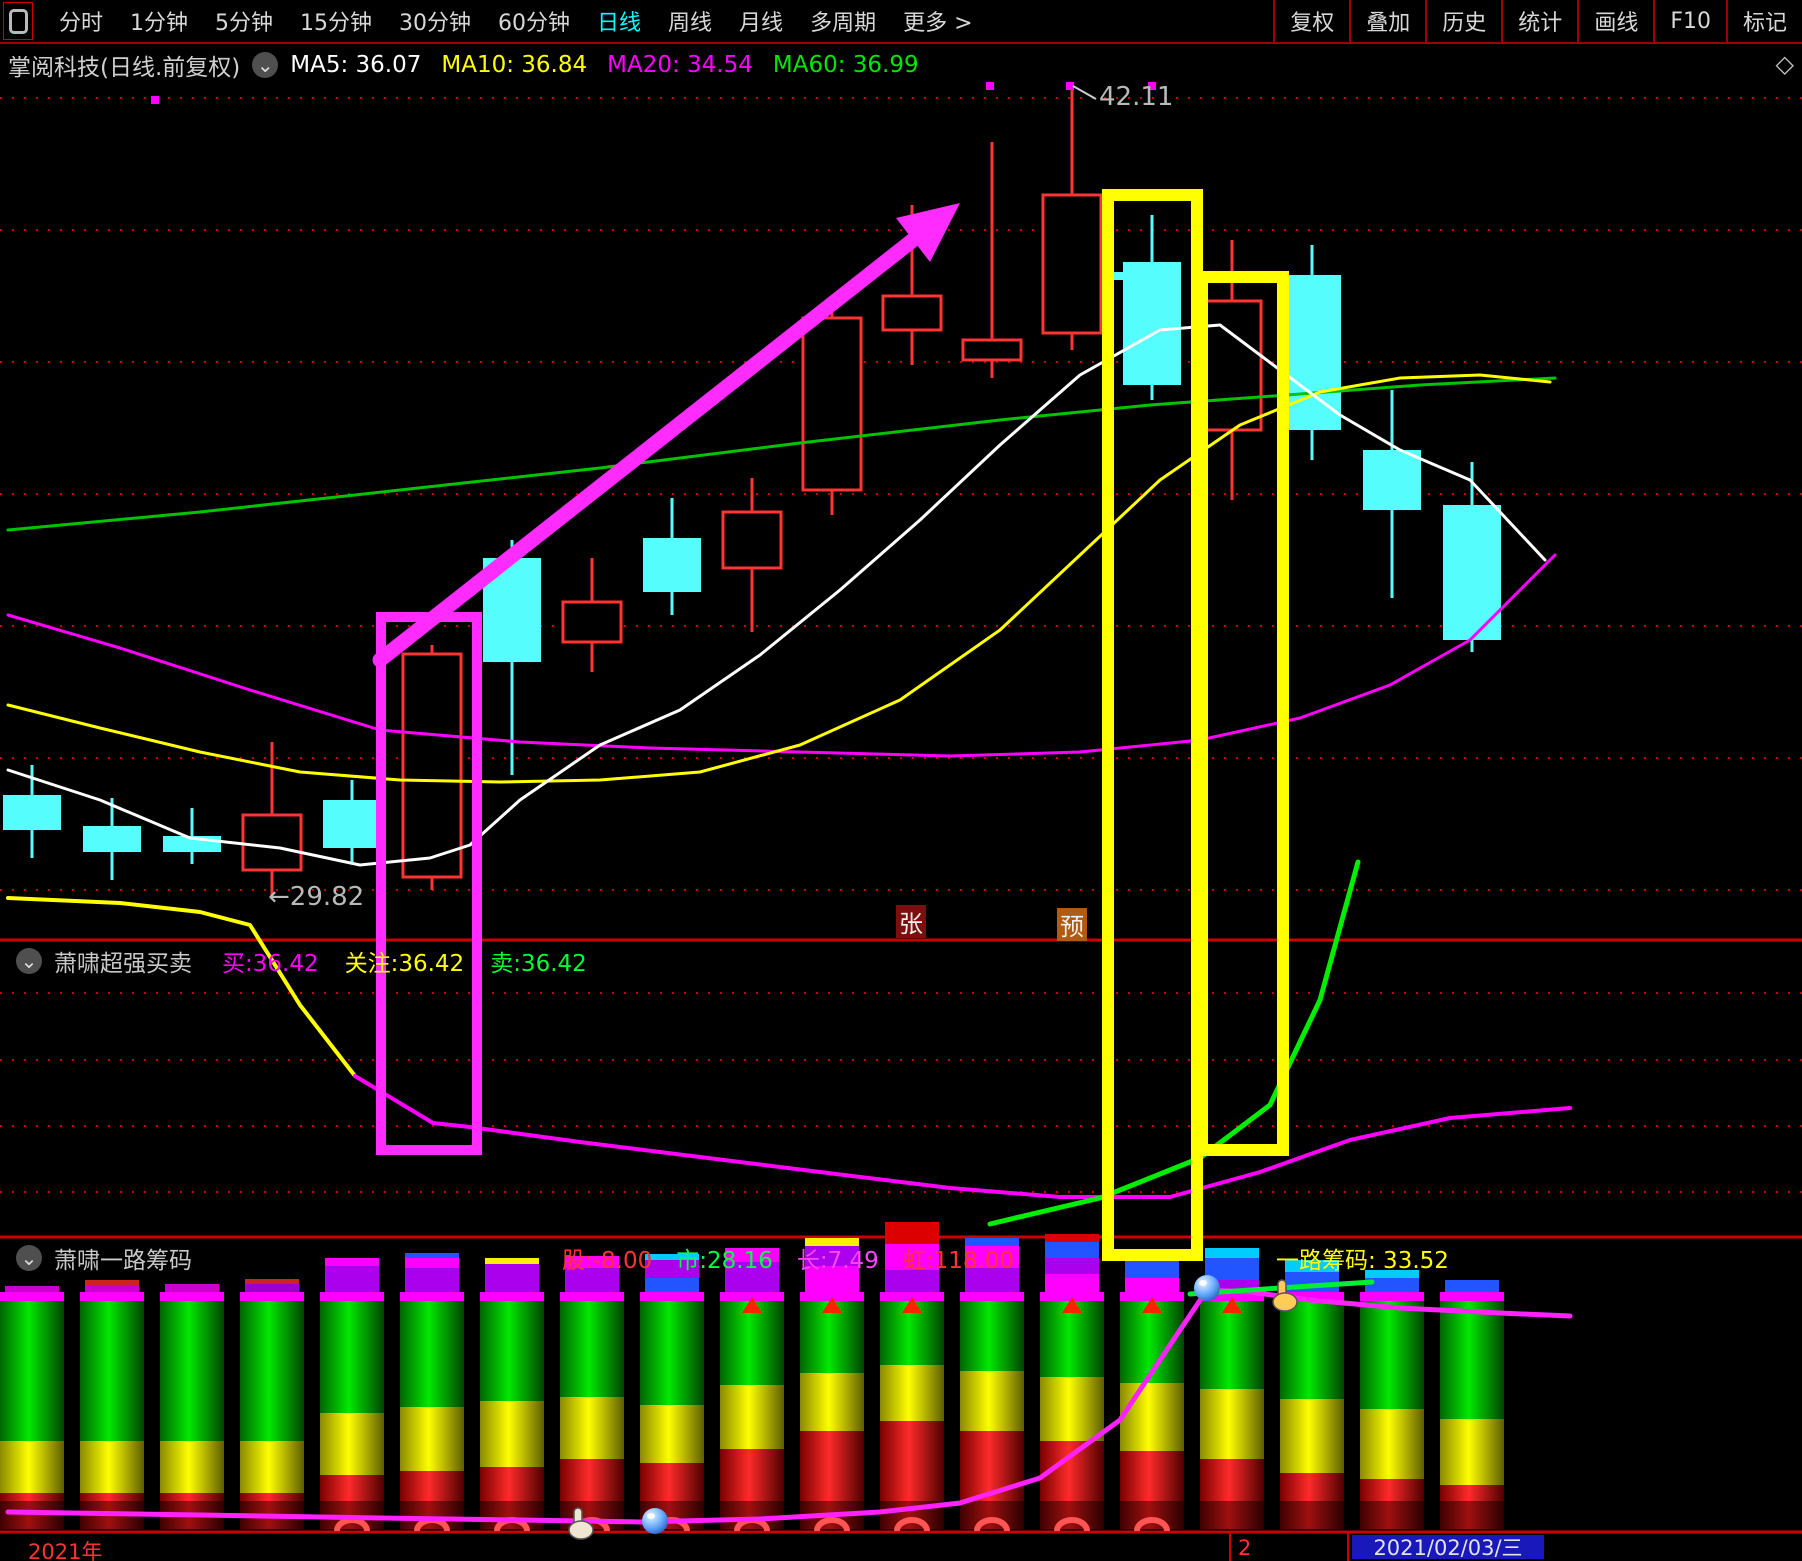 The width and height of the screenshot is (1802, 1561). What do you see at coordinates (1763, 21) in the screenshot?
I see `toolbar-button-6: 标记` at bounding box center [1763, 21].